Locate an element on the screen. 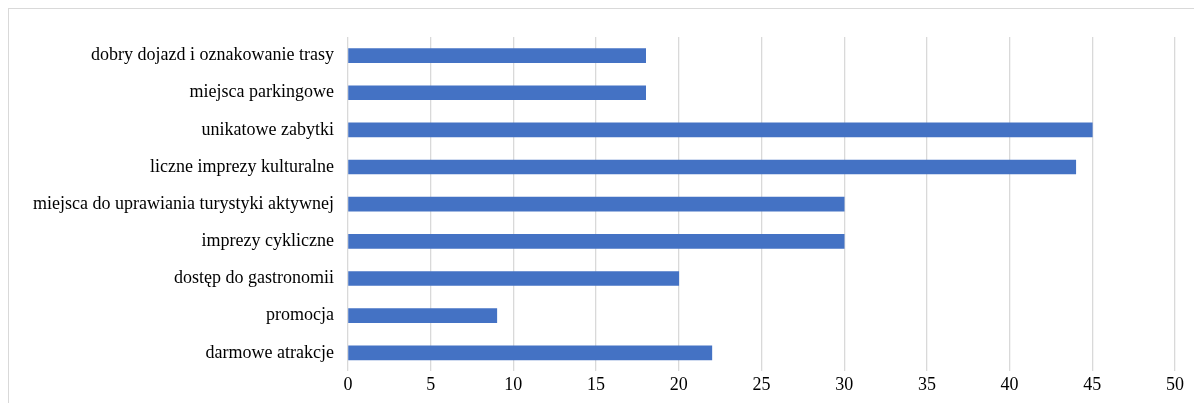 This screenshot has height=403, width=1196. y-tick-label: unikatowe zabytki is located at coordinates (267, 128).